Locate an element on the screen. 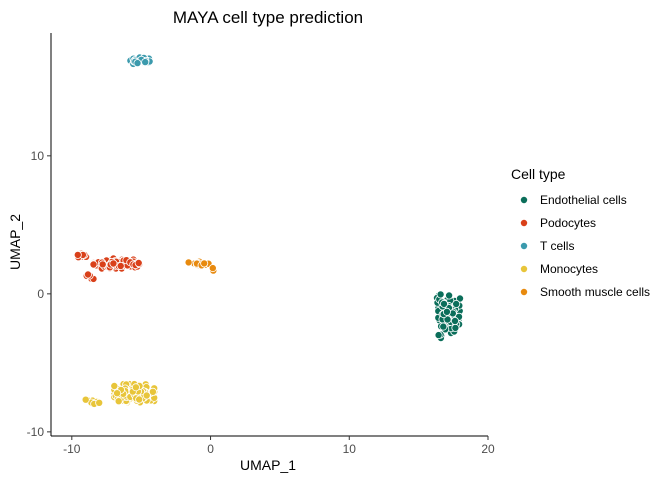 The height and width of the screenshot is (480, 672). legend-entry-label: Endothelial cells is located at coordinates (583, 200).